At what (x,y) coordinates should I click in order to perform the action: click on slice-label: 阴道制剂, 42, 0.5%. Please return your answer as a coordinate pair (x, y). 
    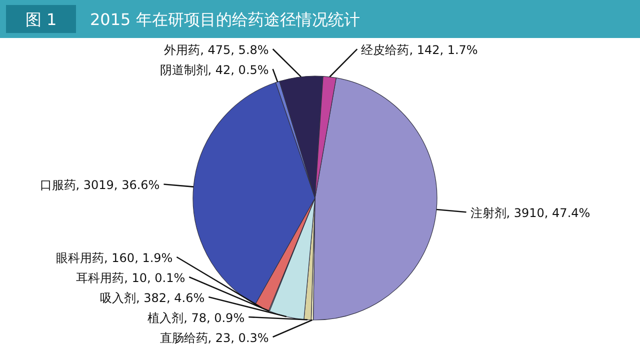
    Looking at the image, I should click on (214, 69).